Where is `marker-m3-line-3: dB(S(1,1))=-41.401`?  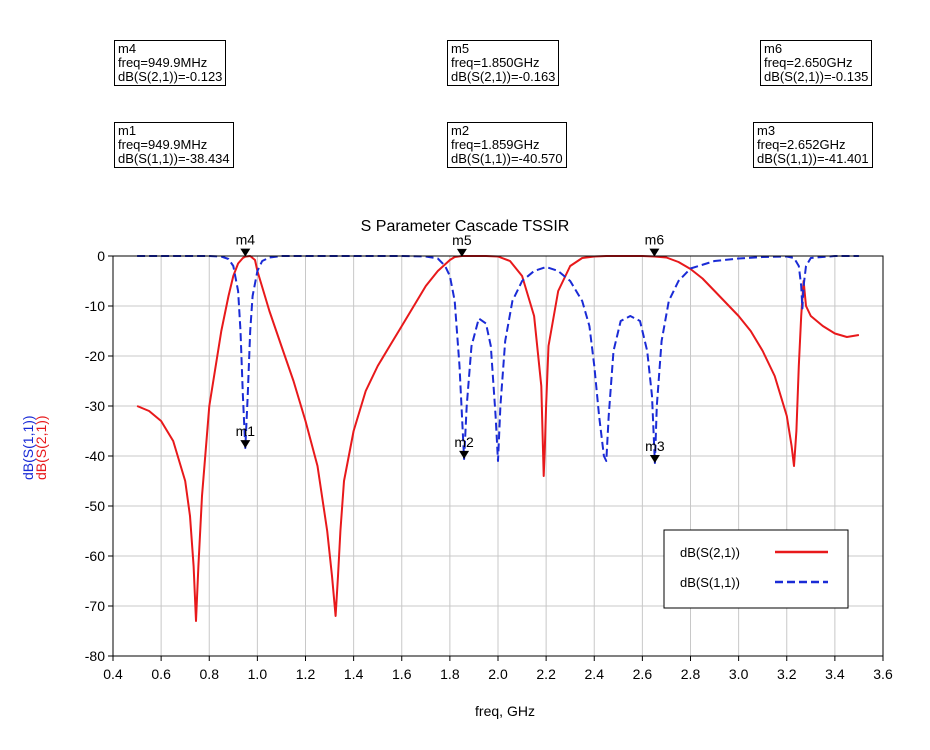 marker-m3-line-3: dB(S(1,1))=-41.401 is located at coordinates (813, 158).